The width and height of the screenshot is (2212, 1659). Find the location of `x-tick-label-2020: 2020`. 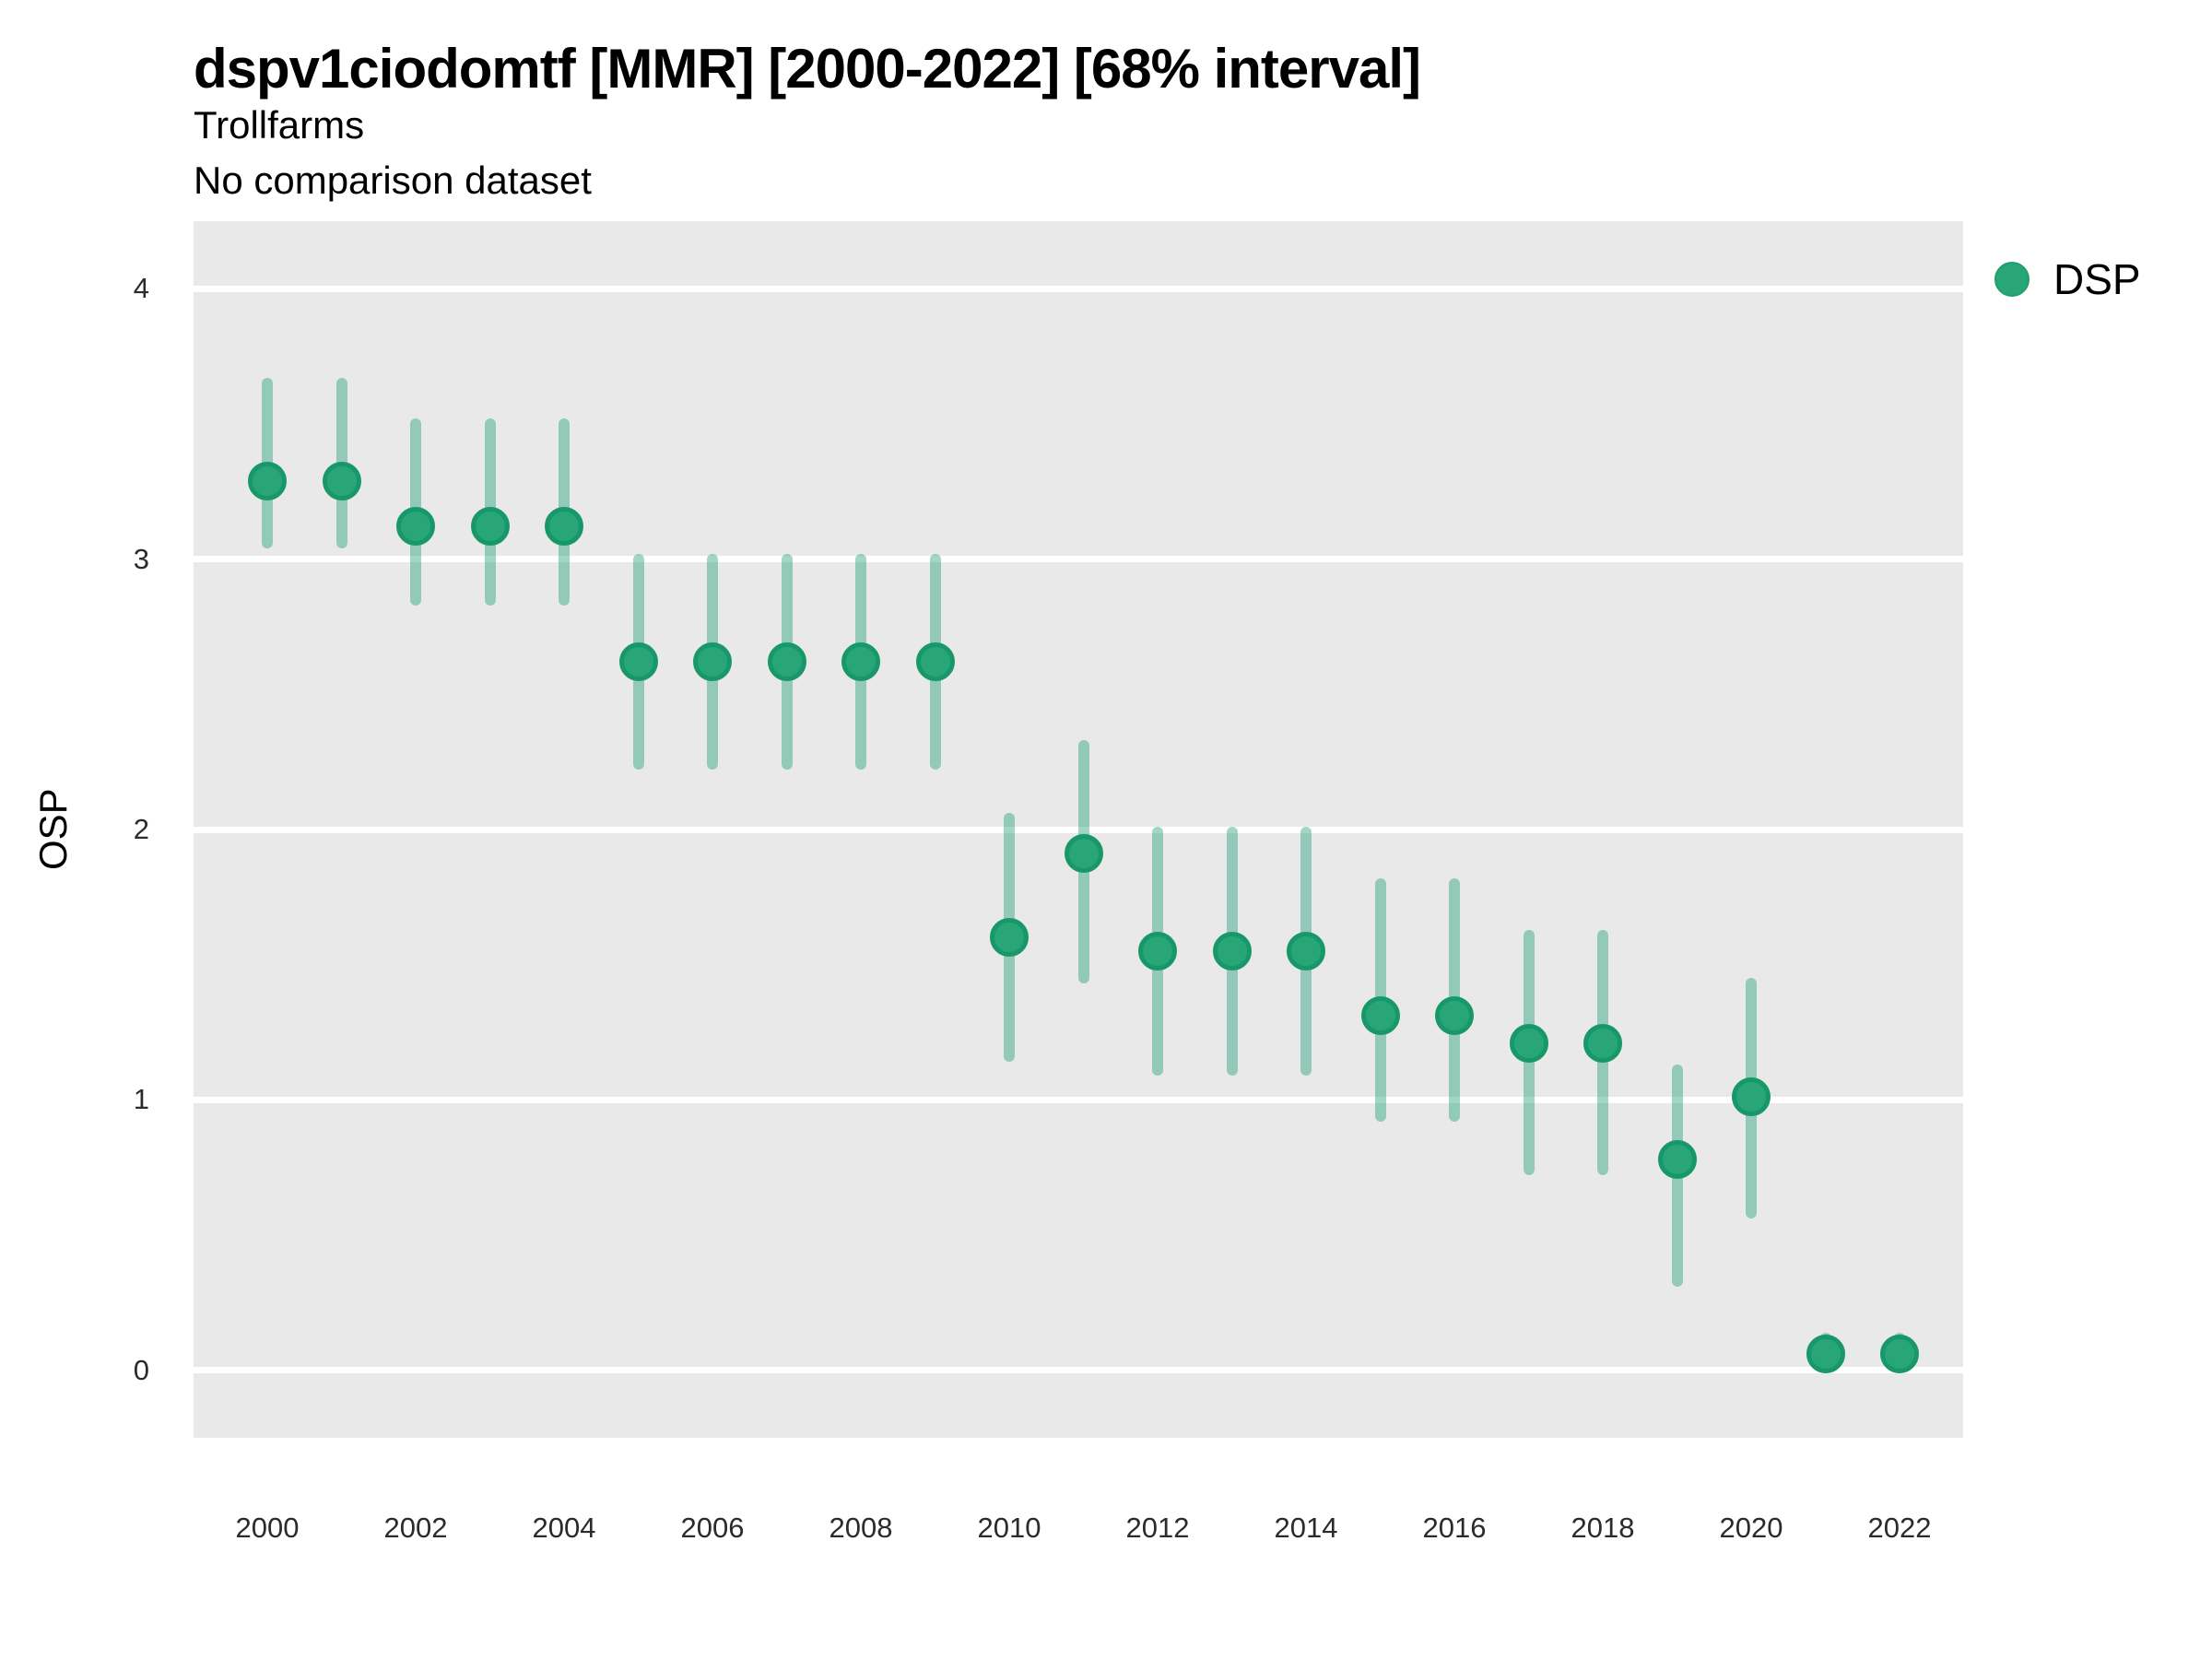

x-tick-label-2020: 2020 is located at coordinates (1751, 1528).